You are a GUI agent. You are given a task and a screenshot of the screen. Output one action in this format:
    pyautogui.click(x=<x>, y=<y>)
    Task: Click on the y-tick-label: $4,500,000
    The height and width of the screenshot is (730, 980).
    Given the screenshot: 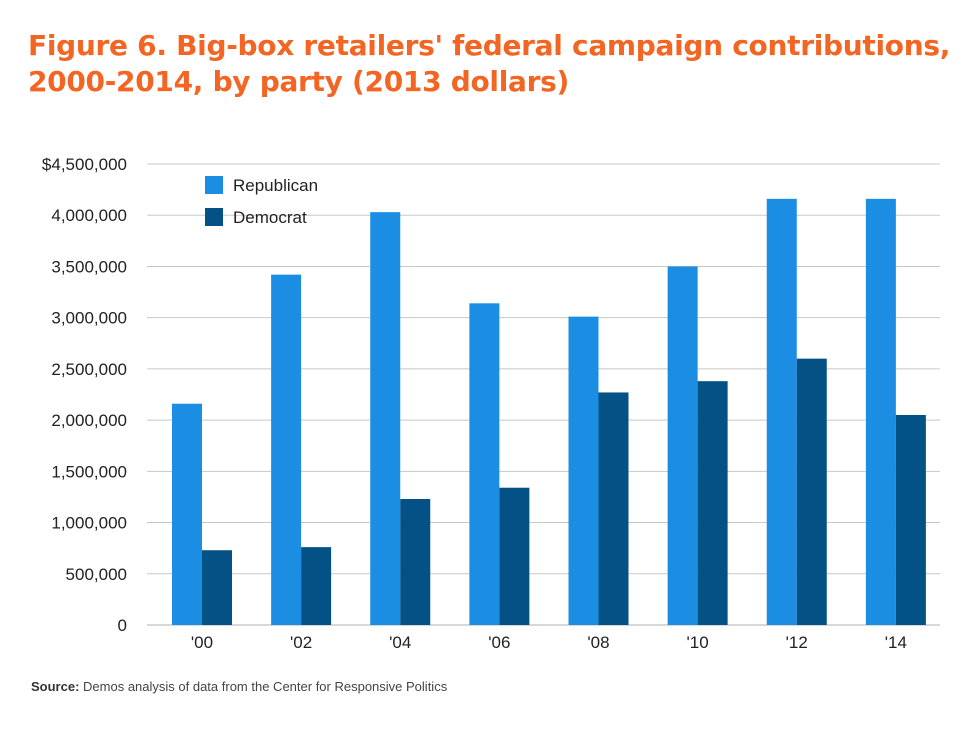 What is the action you would take?
    pyautogui.click(x=84, y=164)
    